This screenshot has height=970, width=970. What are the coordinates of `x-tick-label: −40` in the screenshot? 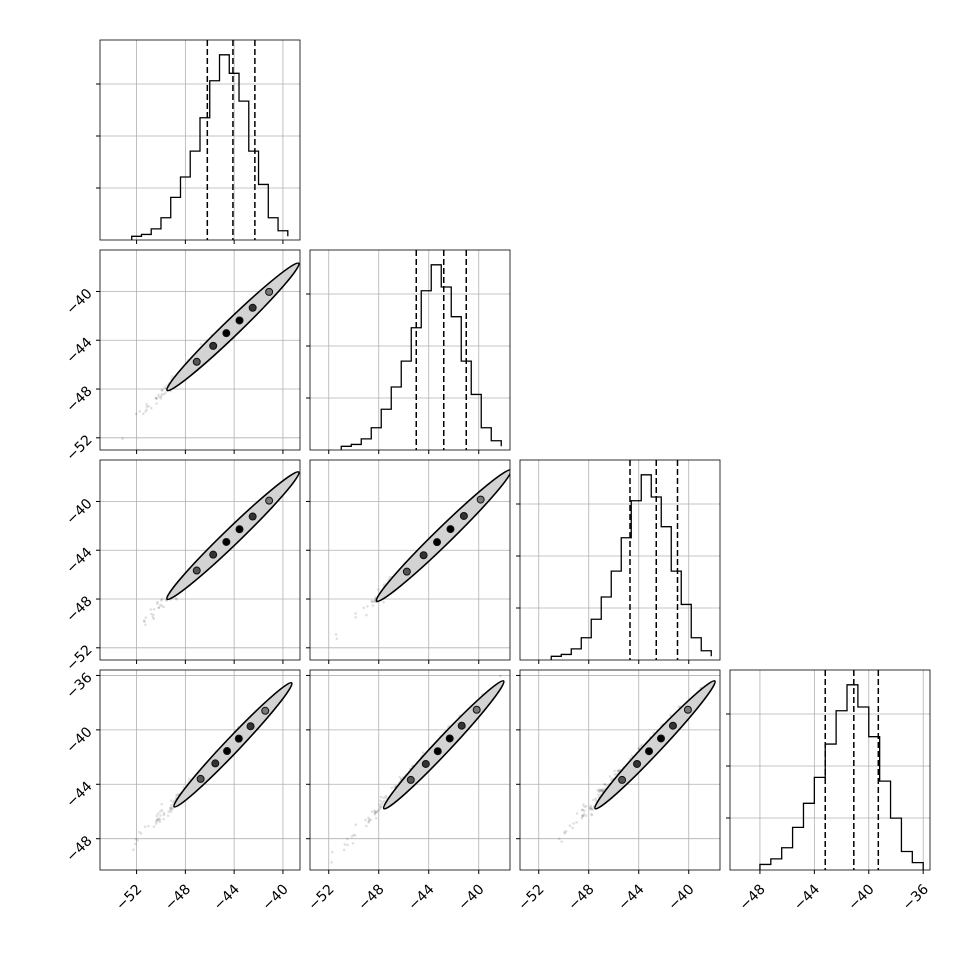 It's located at (681, 898).